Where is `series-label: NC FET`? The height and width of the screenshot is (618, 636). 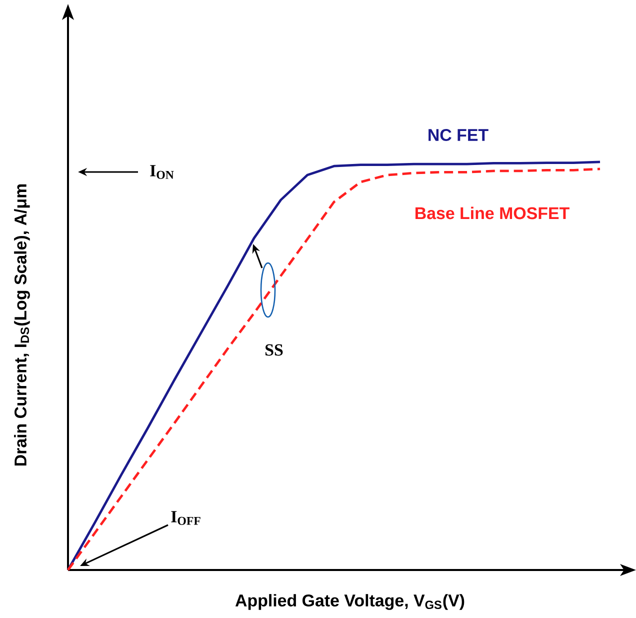
series-label: NC FET is located at coordinates (458, 134).